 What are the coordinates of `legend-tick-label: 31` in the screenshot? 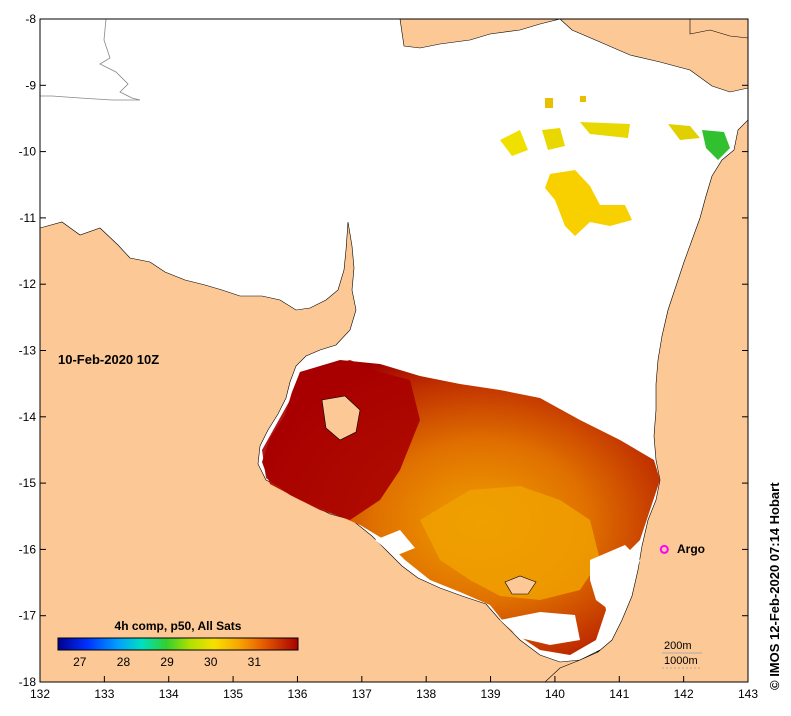 It's located at (255, 662).